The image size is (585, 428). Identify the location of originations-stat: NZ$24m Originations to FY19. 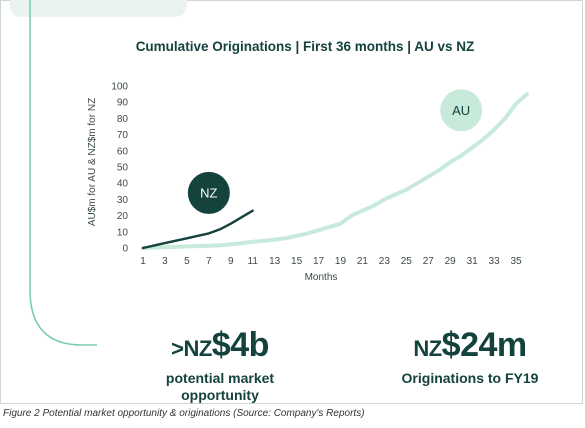
(470, 356).